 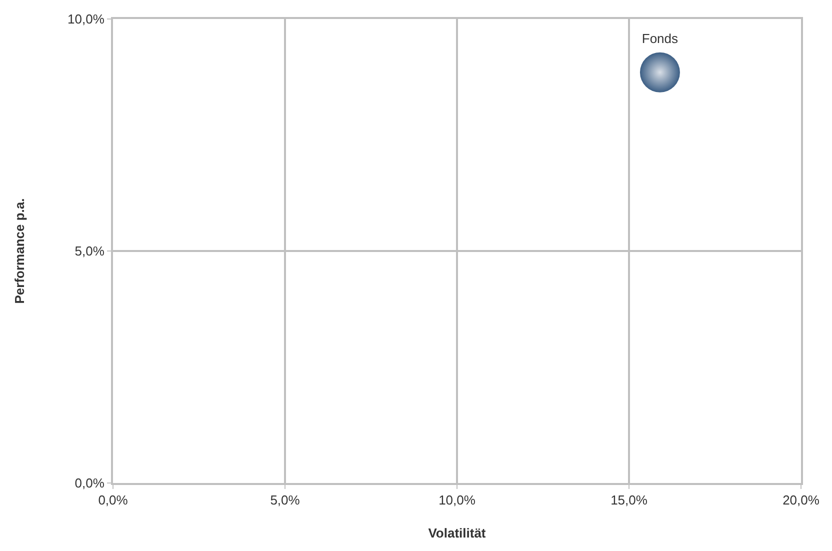 What do you see at coordinates (660, 38) in the screenshot?
I see `series-label: Fonds` at bounding box center [660, 38].